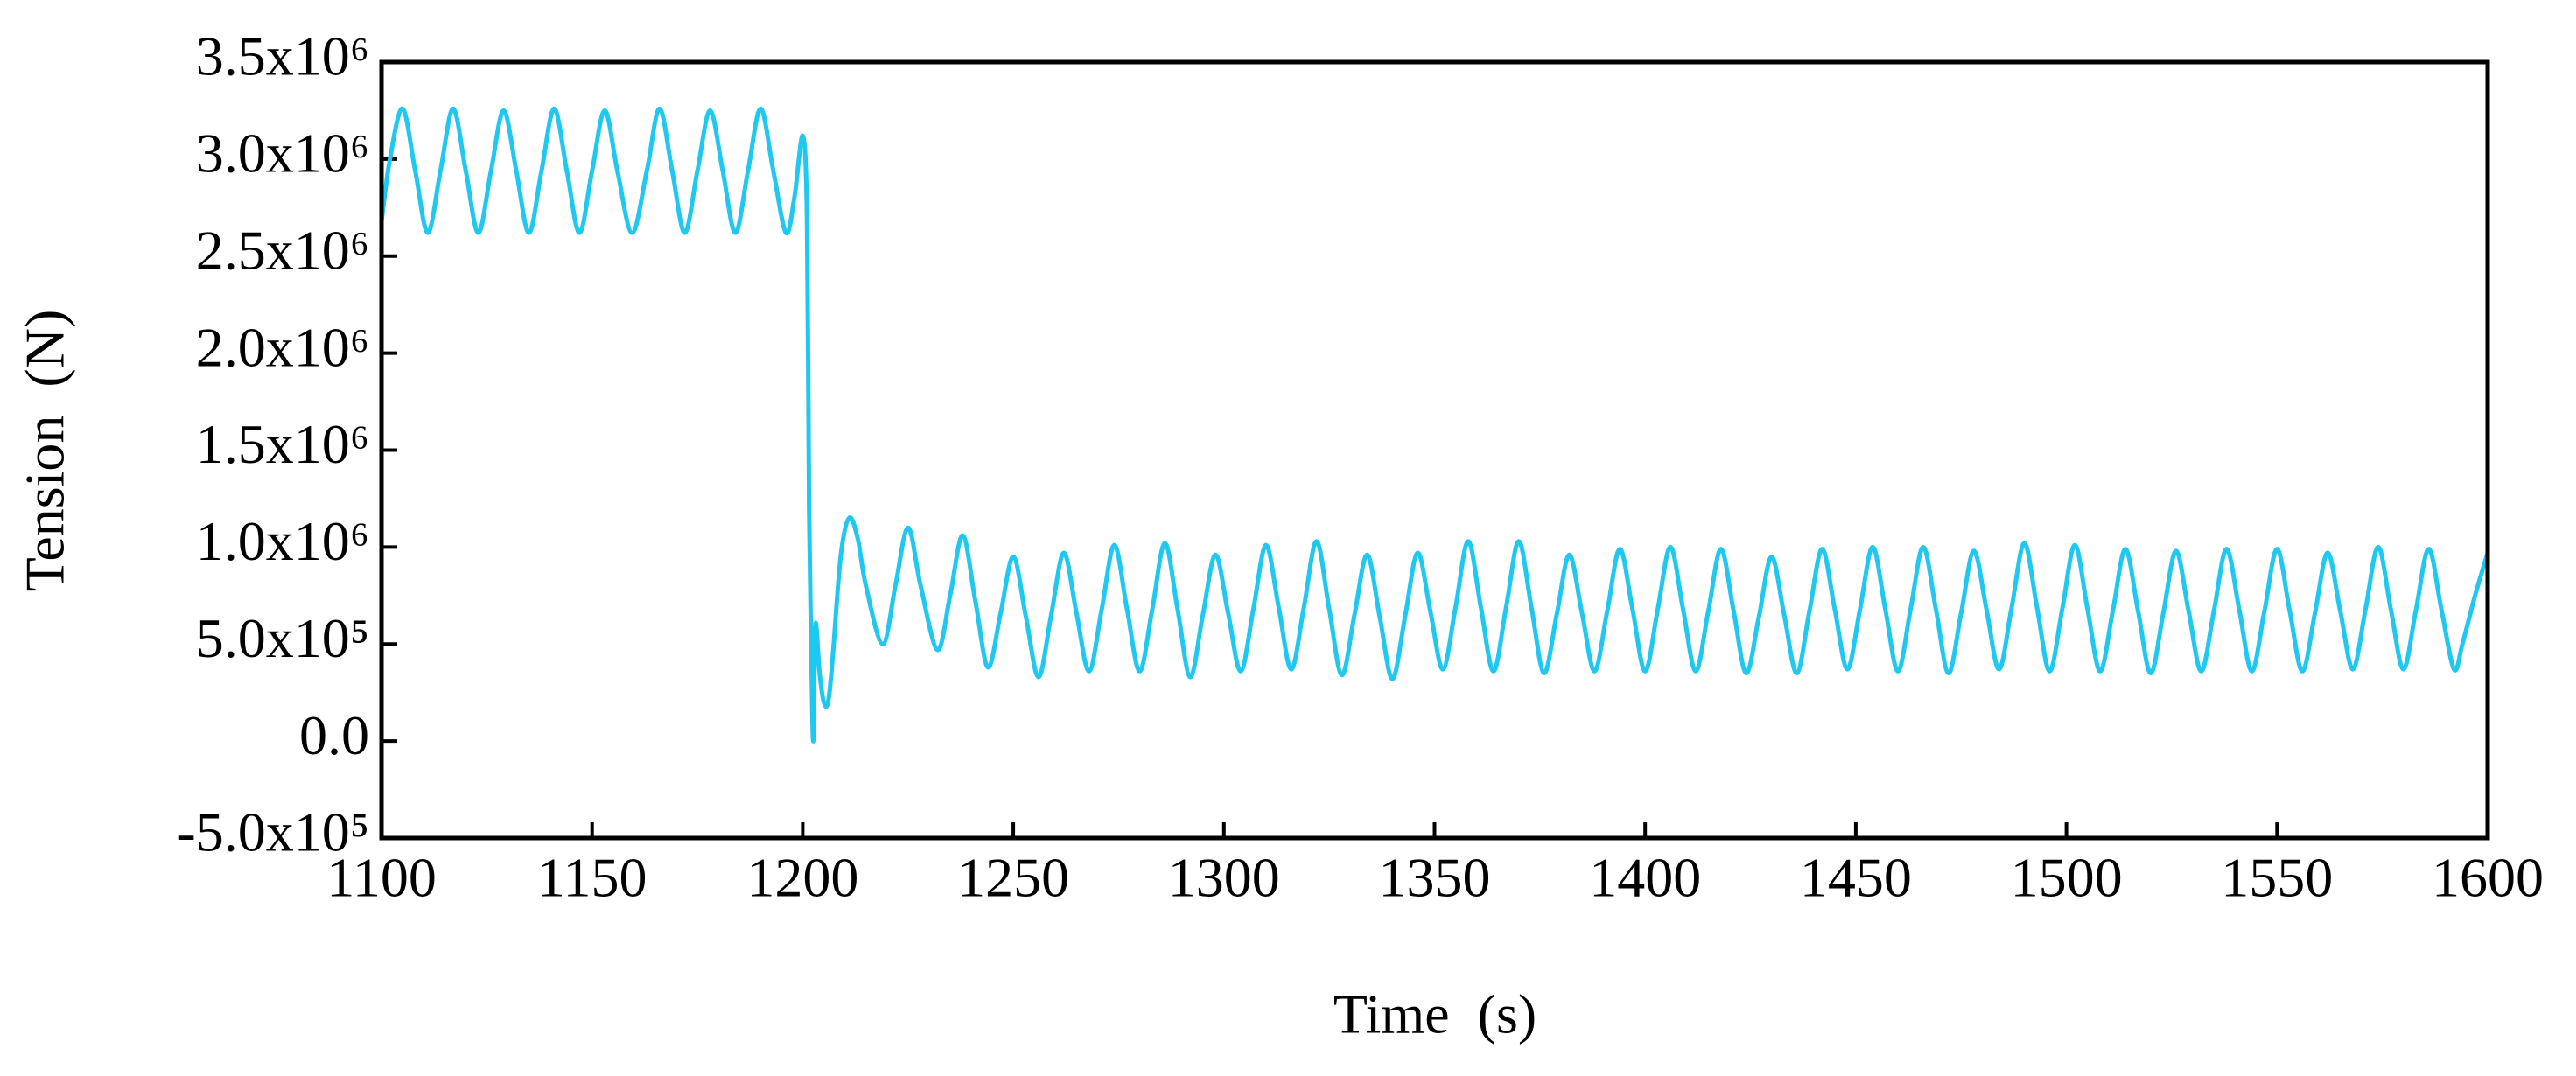 The width and height of the screenshot is (2576, 1076). What do you see at coordinates (273, 832) in the screenshot?
I see `y-tick-label: -5.0x10⁵` at bounding box center [273, 832].